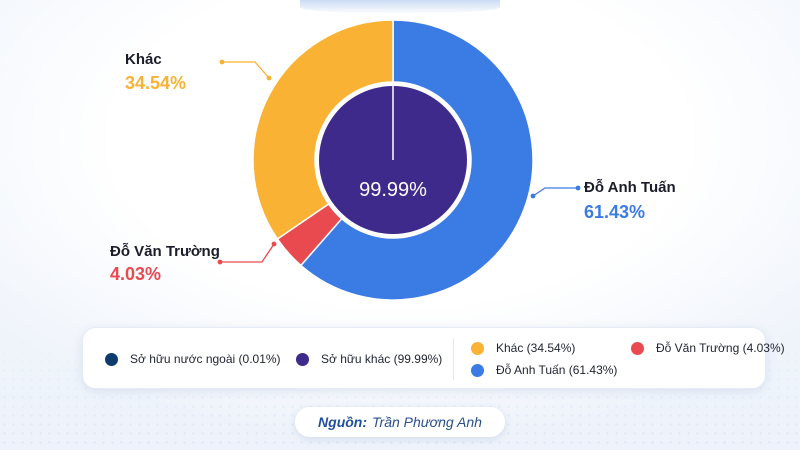 The image size is (800, 450). Describe the element at coordinates (155, 83) in the screenshot. I see `callout-value-khac: 34.54%` at that location.